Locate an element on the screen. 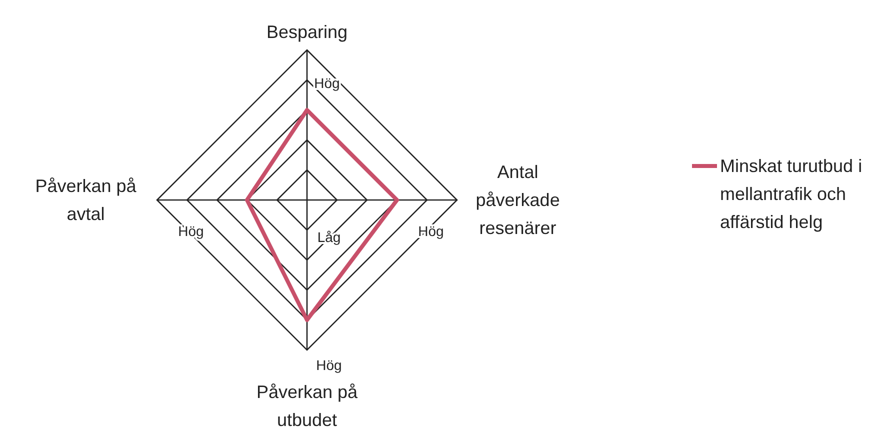 Image resolution: width=895 pixels, height=443 pixels. spoke-label: Antal påverkade resenärer is located at coordinates (518, 200).